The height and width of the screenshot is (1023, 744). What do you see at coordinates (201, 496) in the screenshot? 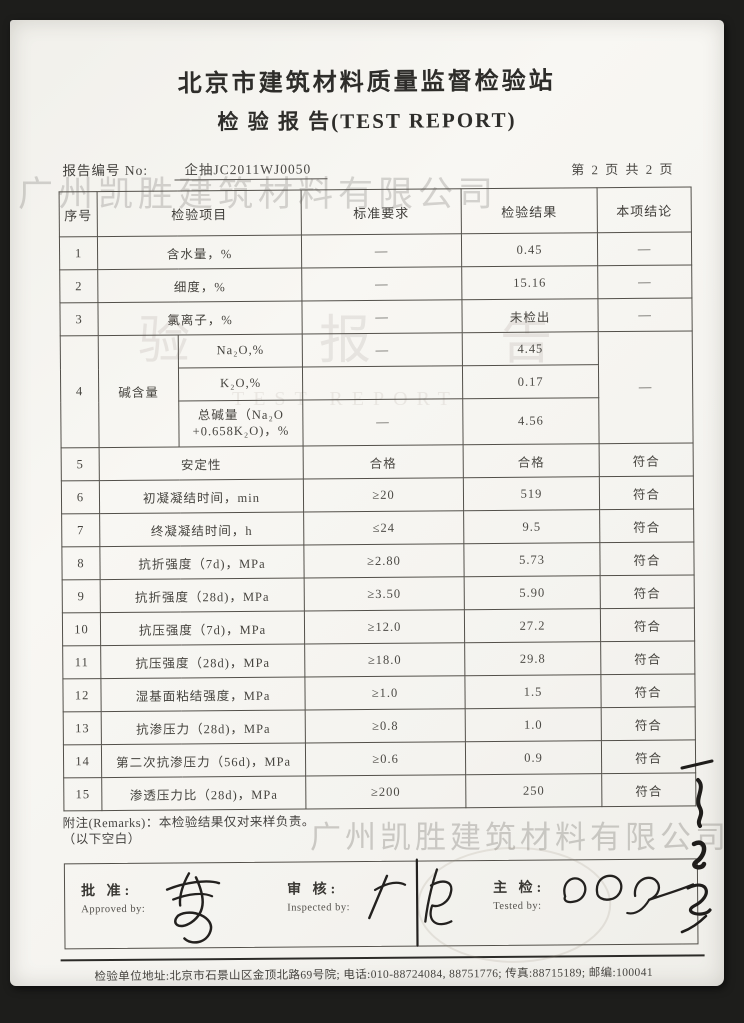
I see `cell-item: 初凝凝结时间，min` at bounding box center [201, 496].